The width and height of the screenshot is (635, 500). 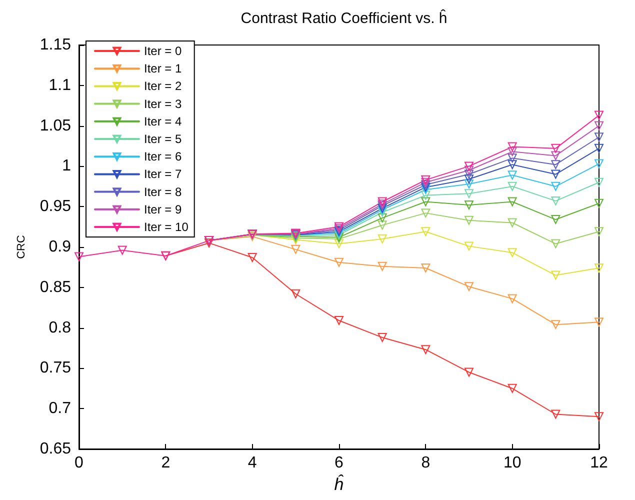 I want to click on legend-label: Iter = 9, so click(x=163, y=209).